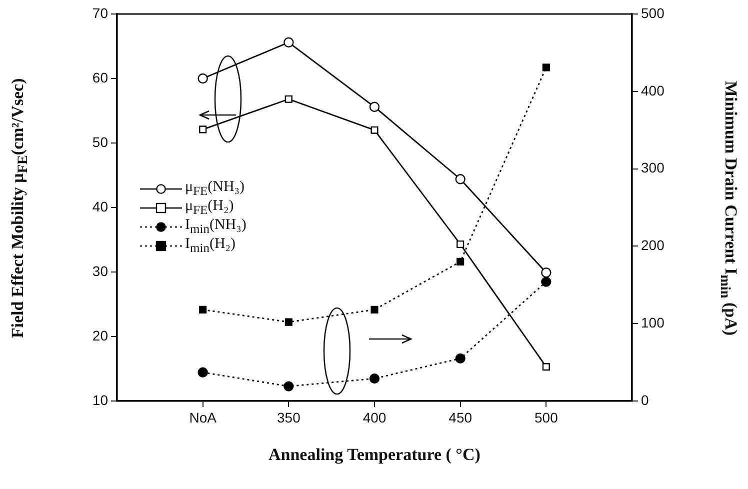 This screenshot has width=748, height=489. I want to click on x-axis-title: Annealing Temperature ( °C), so click(374, 455).